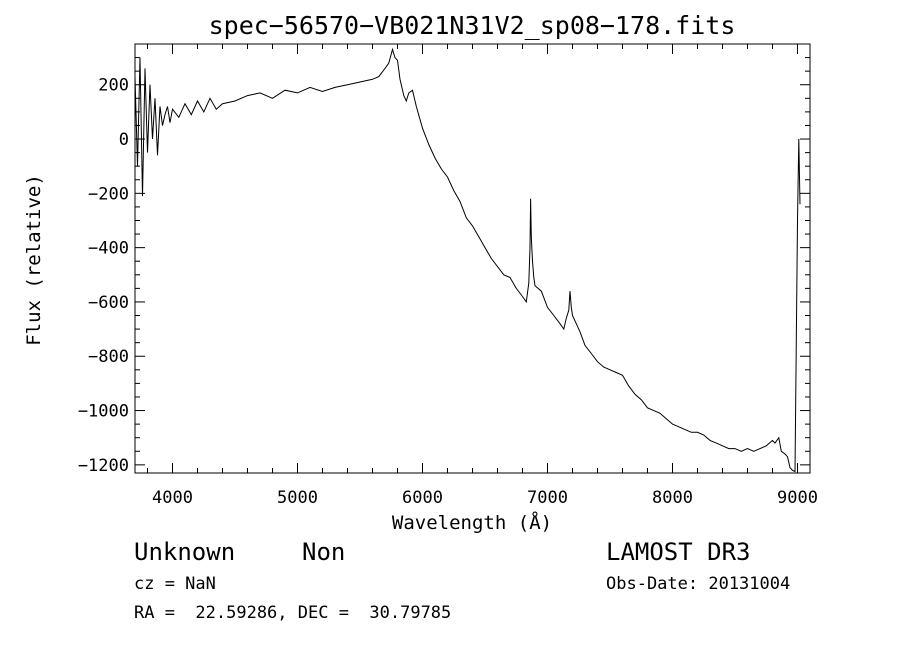 This screenshot has height=649, width=900. What do you see at coordinates (293, 613) in the screenshot?
I see `coordinates: RA = 22.59286, DEC = 30.79785` at bounding box center [293, 613].